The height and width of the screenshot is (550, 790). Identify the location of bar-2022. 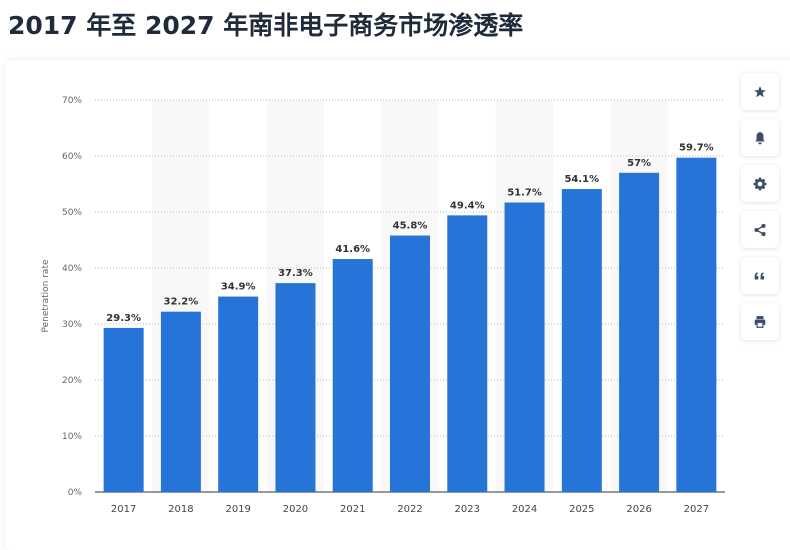
(410, 363).